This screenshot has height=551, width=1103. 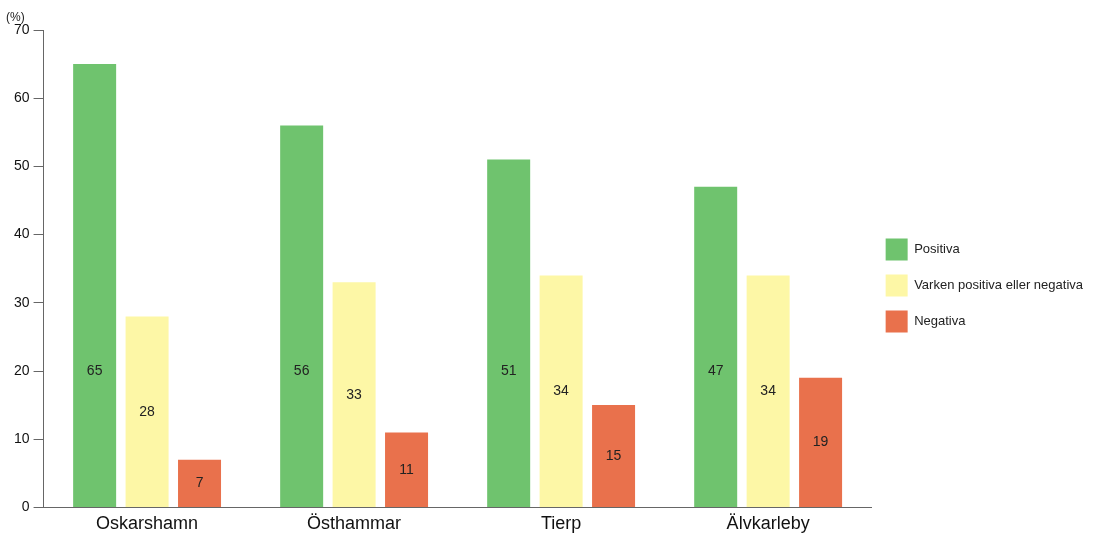 I want to click on x-tick-label: Oskarshamn, so click(x=147, y=523).